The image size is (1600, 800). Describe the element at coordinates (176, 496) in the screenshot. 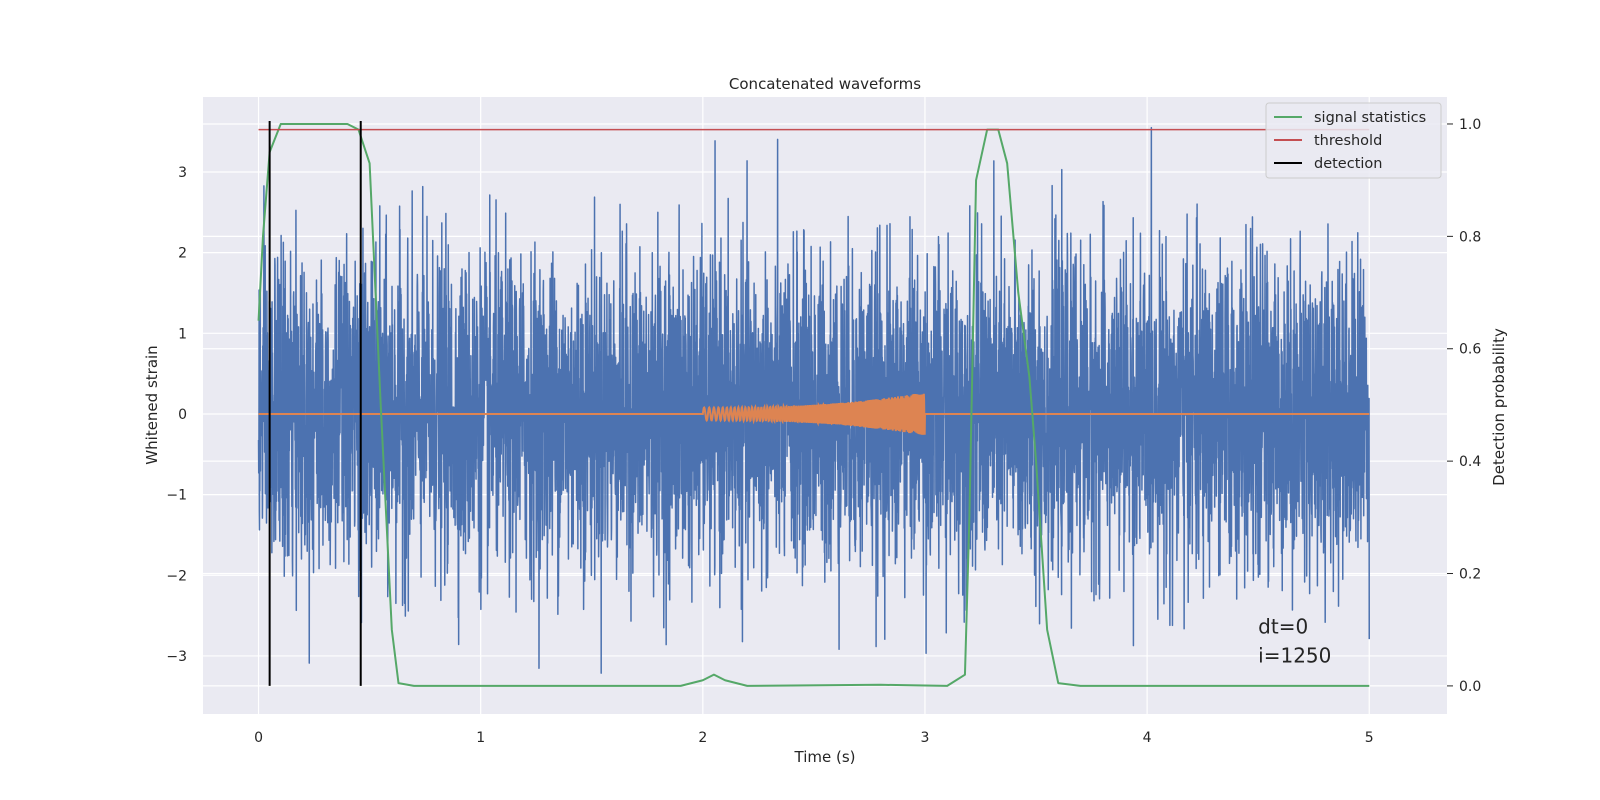

I see `y-tick-label: −1` at that location.